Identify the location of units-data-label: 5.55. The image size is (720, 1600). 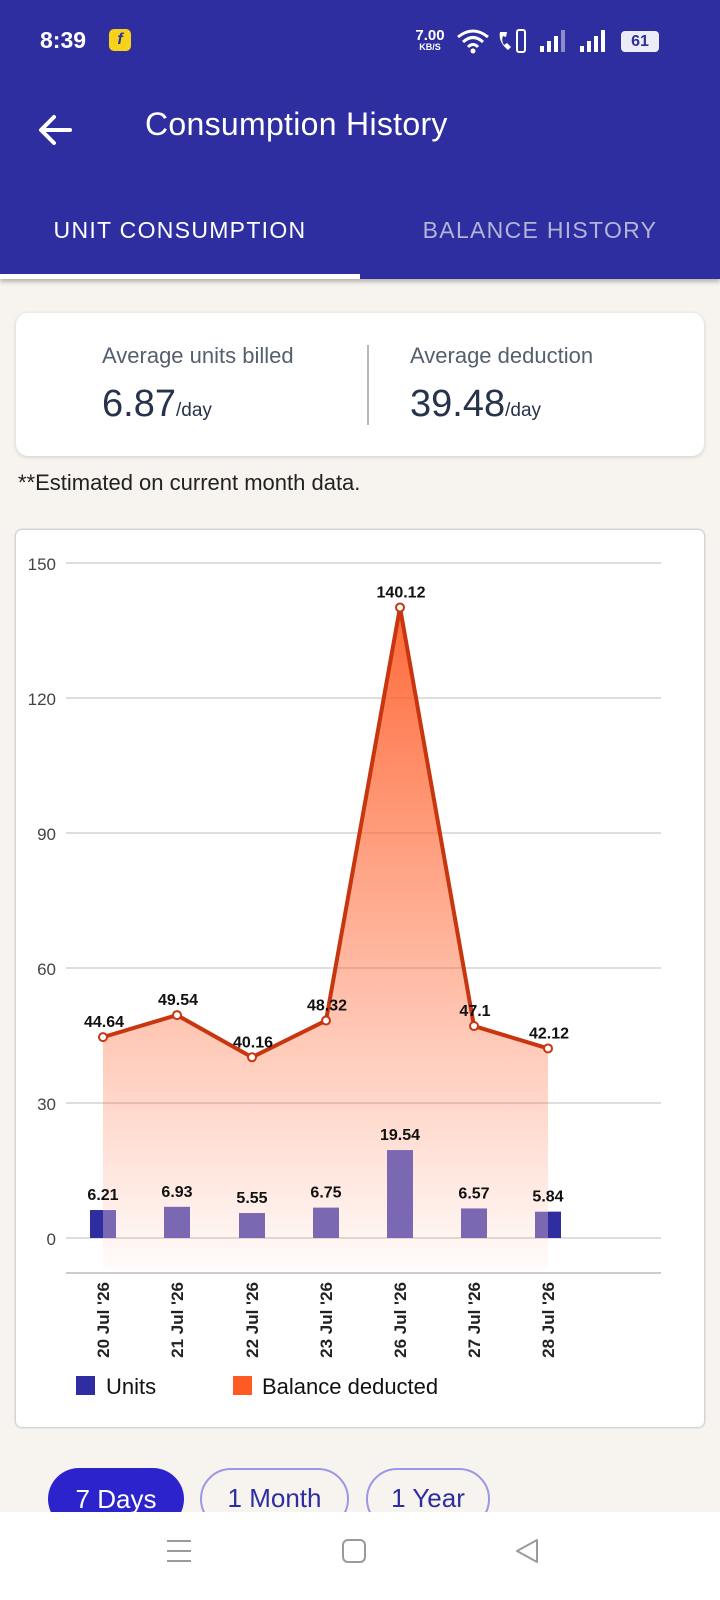
(251, 1198).